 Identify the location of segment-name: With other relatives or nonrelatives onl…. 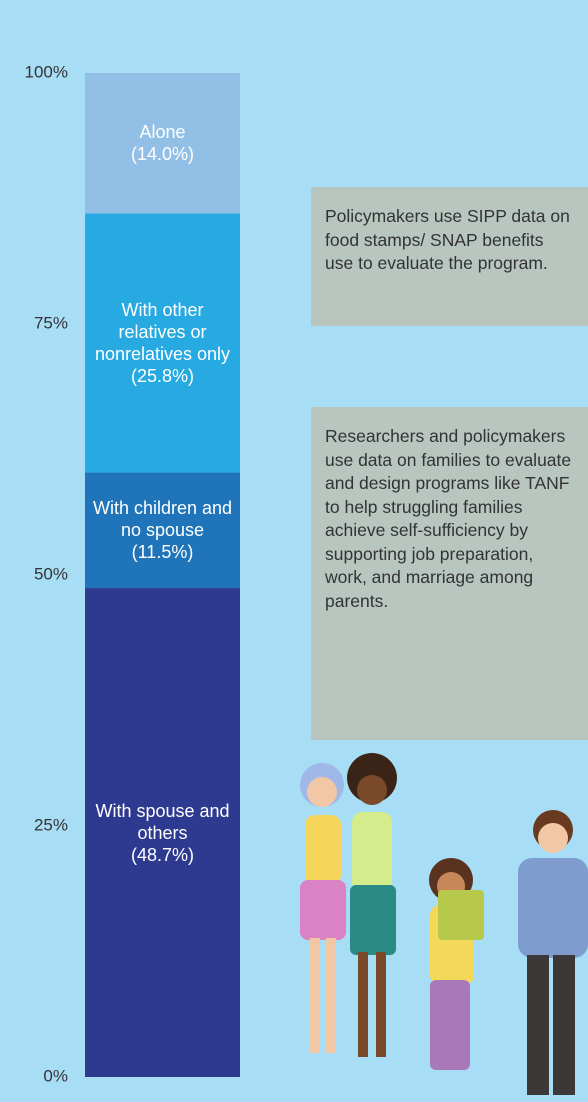
(162, 332).